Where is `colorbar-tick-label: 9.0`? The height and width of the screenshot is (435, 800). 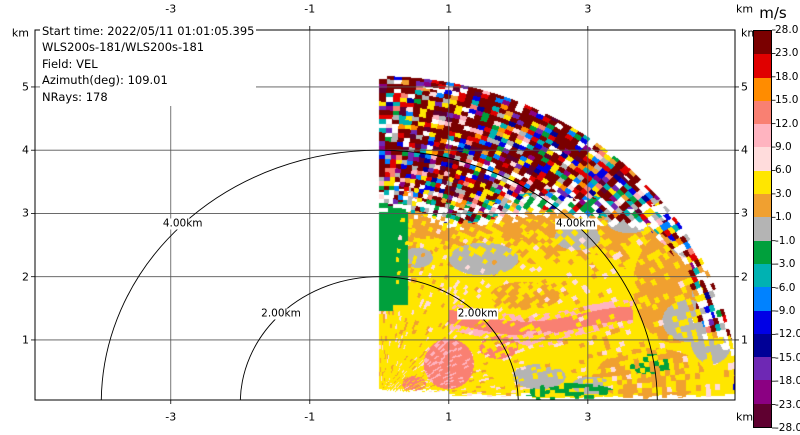 colorbar-tick-label: 9.0 is located at coordinates (783, 147).